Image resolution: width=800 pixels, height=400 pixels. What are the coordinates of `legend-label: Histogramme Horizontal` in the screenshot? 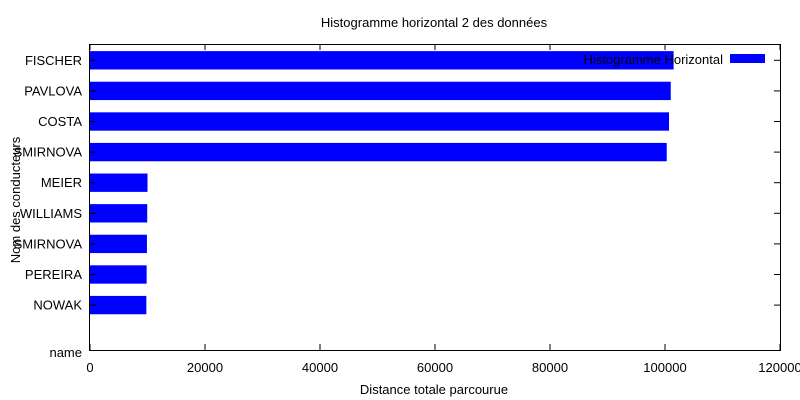 It's located at (654, 59).